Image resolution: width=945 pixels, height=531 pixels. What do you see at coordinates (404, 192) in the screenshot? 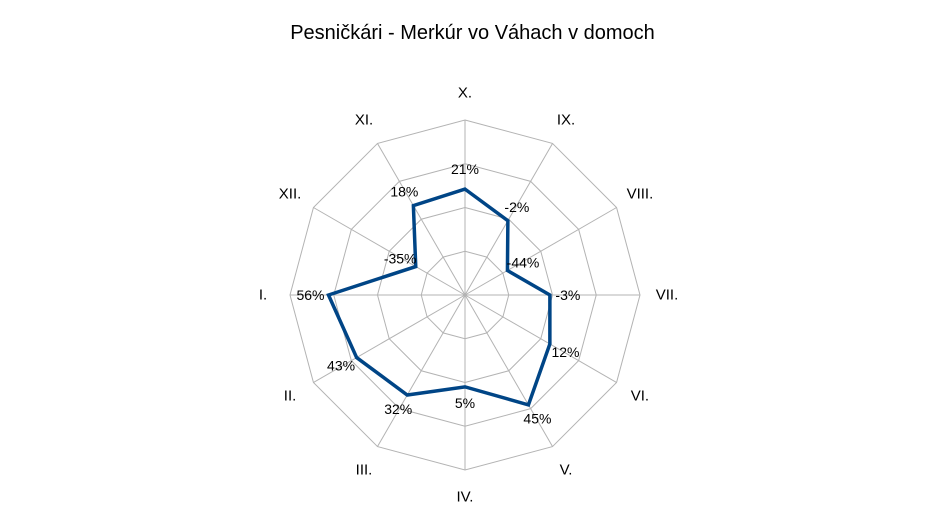
I see `data-label: 18%` at bounding box center [404, 192].